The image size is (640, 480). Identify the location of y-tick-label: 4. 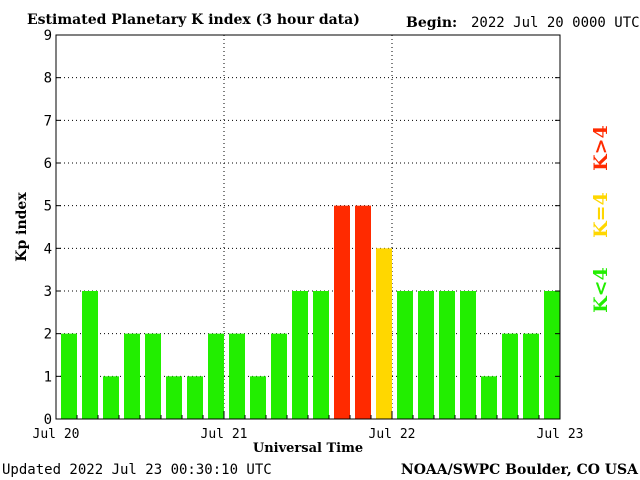
(48, 249).